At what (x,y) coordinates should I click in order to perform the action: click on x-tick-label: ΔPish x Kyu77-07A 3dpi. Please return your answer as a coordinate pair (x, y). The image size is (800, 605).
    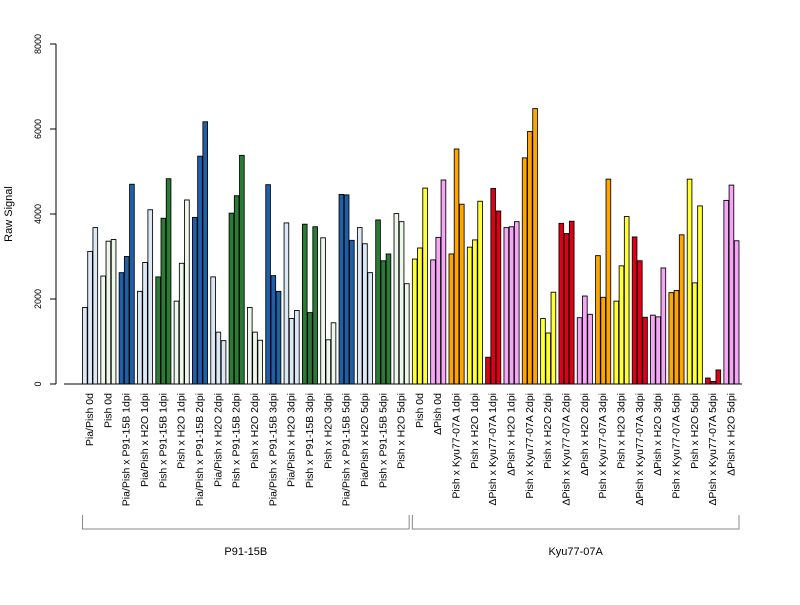
    Looking at the image, I should click on (640, 449).